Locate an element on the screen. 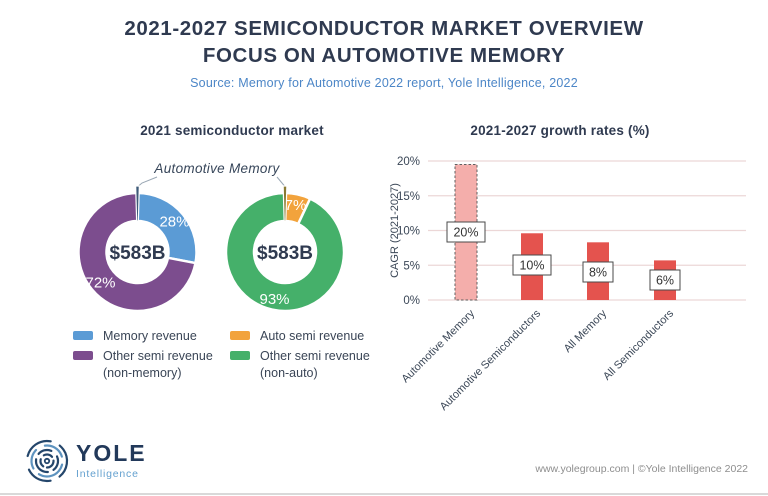  y-tick-label: 5% is located at coordinates (411, 266).